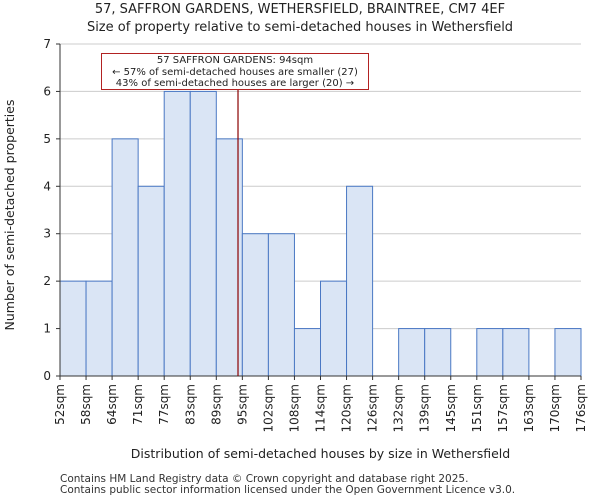 The width and height of the screenshot is (600, 500). I want to click on x-tick-label: 120sqm, so click(347, 408).